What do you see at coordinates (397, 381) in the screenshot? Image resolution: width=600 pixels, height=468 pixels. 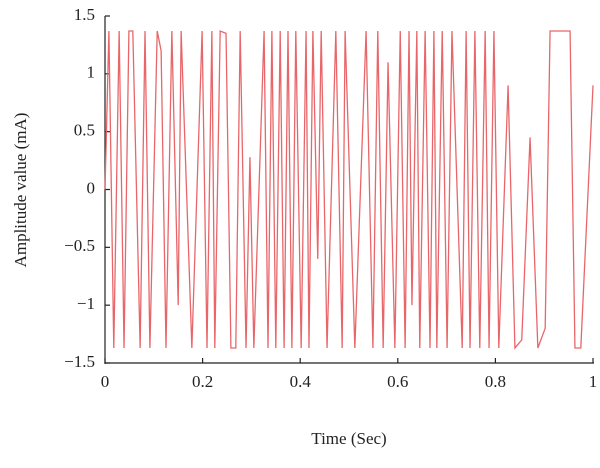 I see `x-tick-label: 0.6` at bounding box center [397, 381].